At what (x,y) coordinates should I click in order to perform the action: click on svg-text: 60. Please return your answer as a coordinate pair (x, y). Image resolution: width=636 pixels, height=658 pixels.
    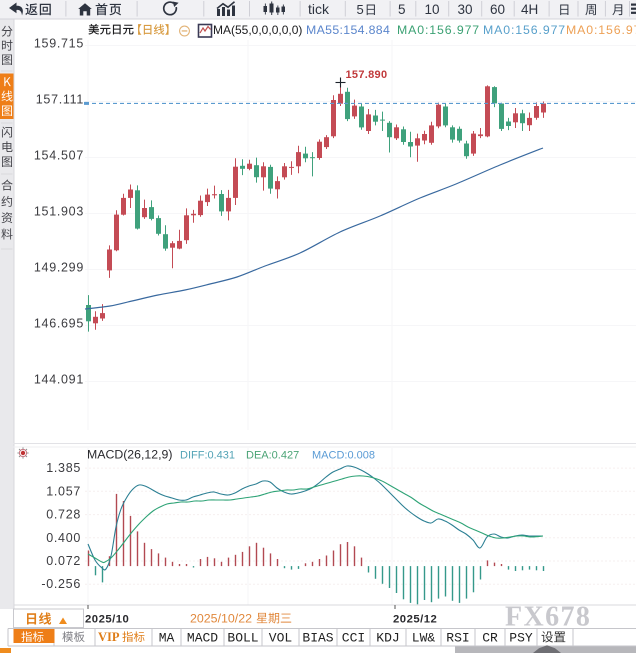
    Looking at the image, I should click on (497, 9).